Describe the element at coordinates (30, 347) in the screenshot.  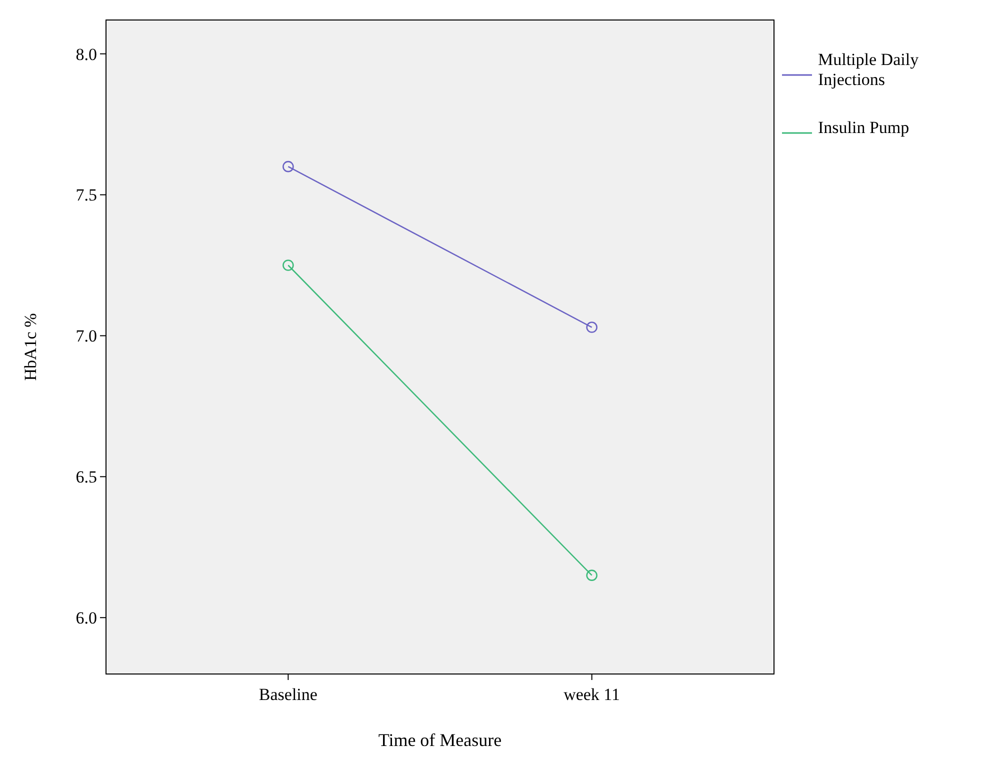
I see `y-axis-title: HbA1c %` at that location.